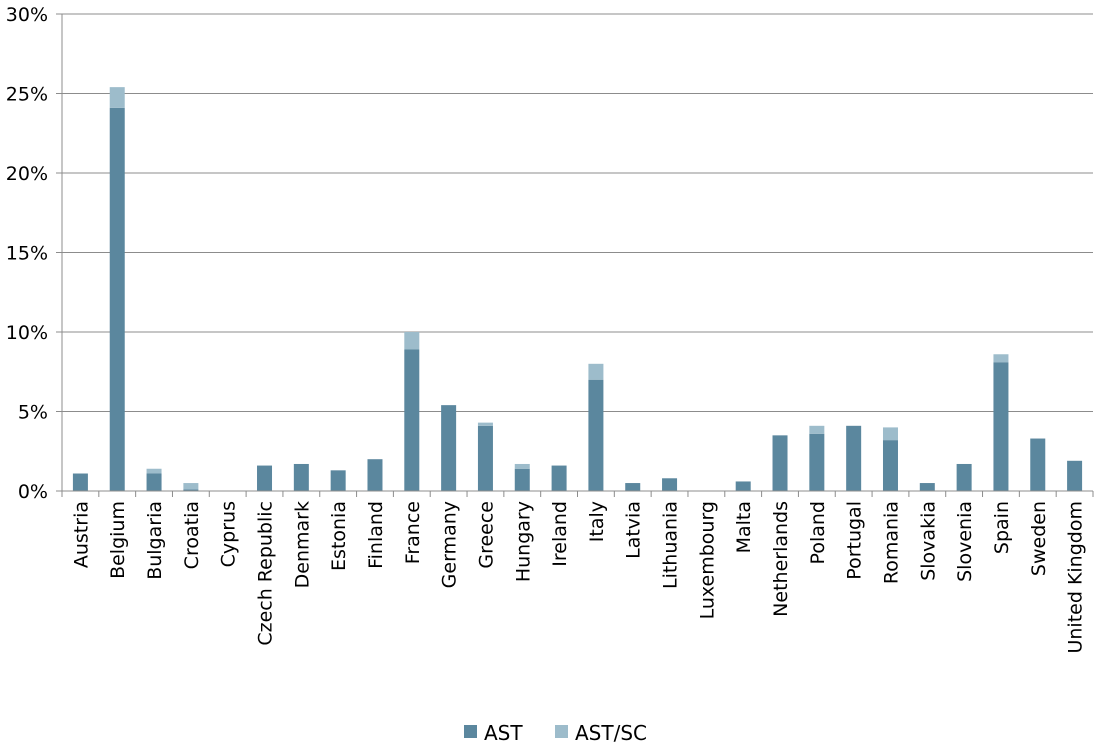  What do you see at coordinates (155, 540) in the screenshot?
I see `x-category-label: Bulgaria` at bounding box center [155, 540].